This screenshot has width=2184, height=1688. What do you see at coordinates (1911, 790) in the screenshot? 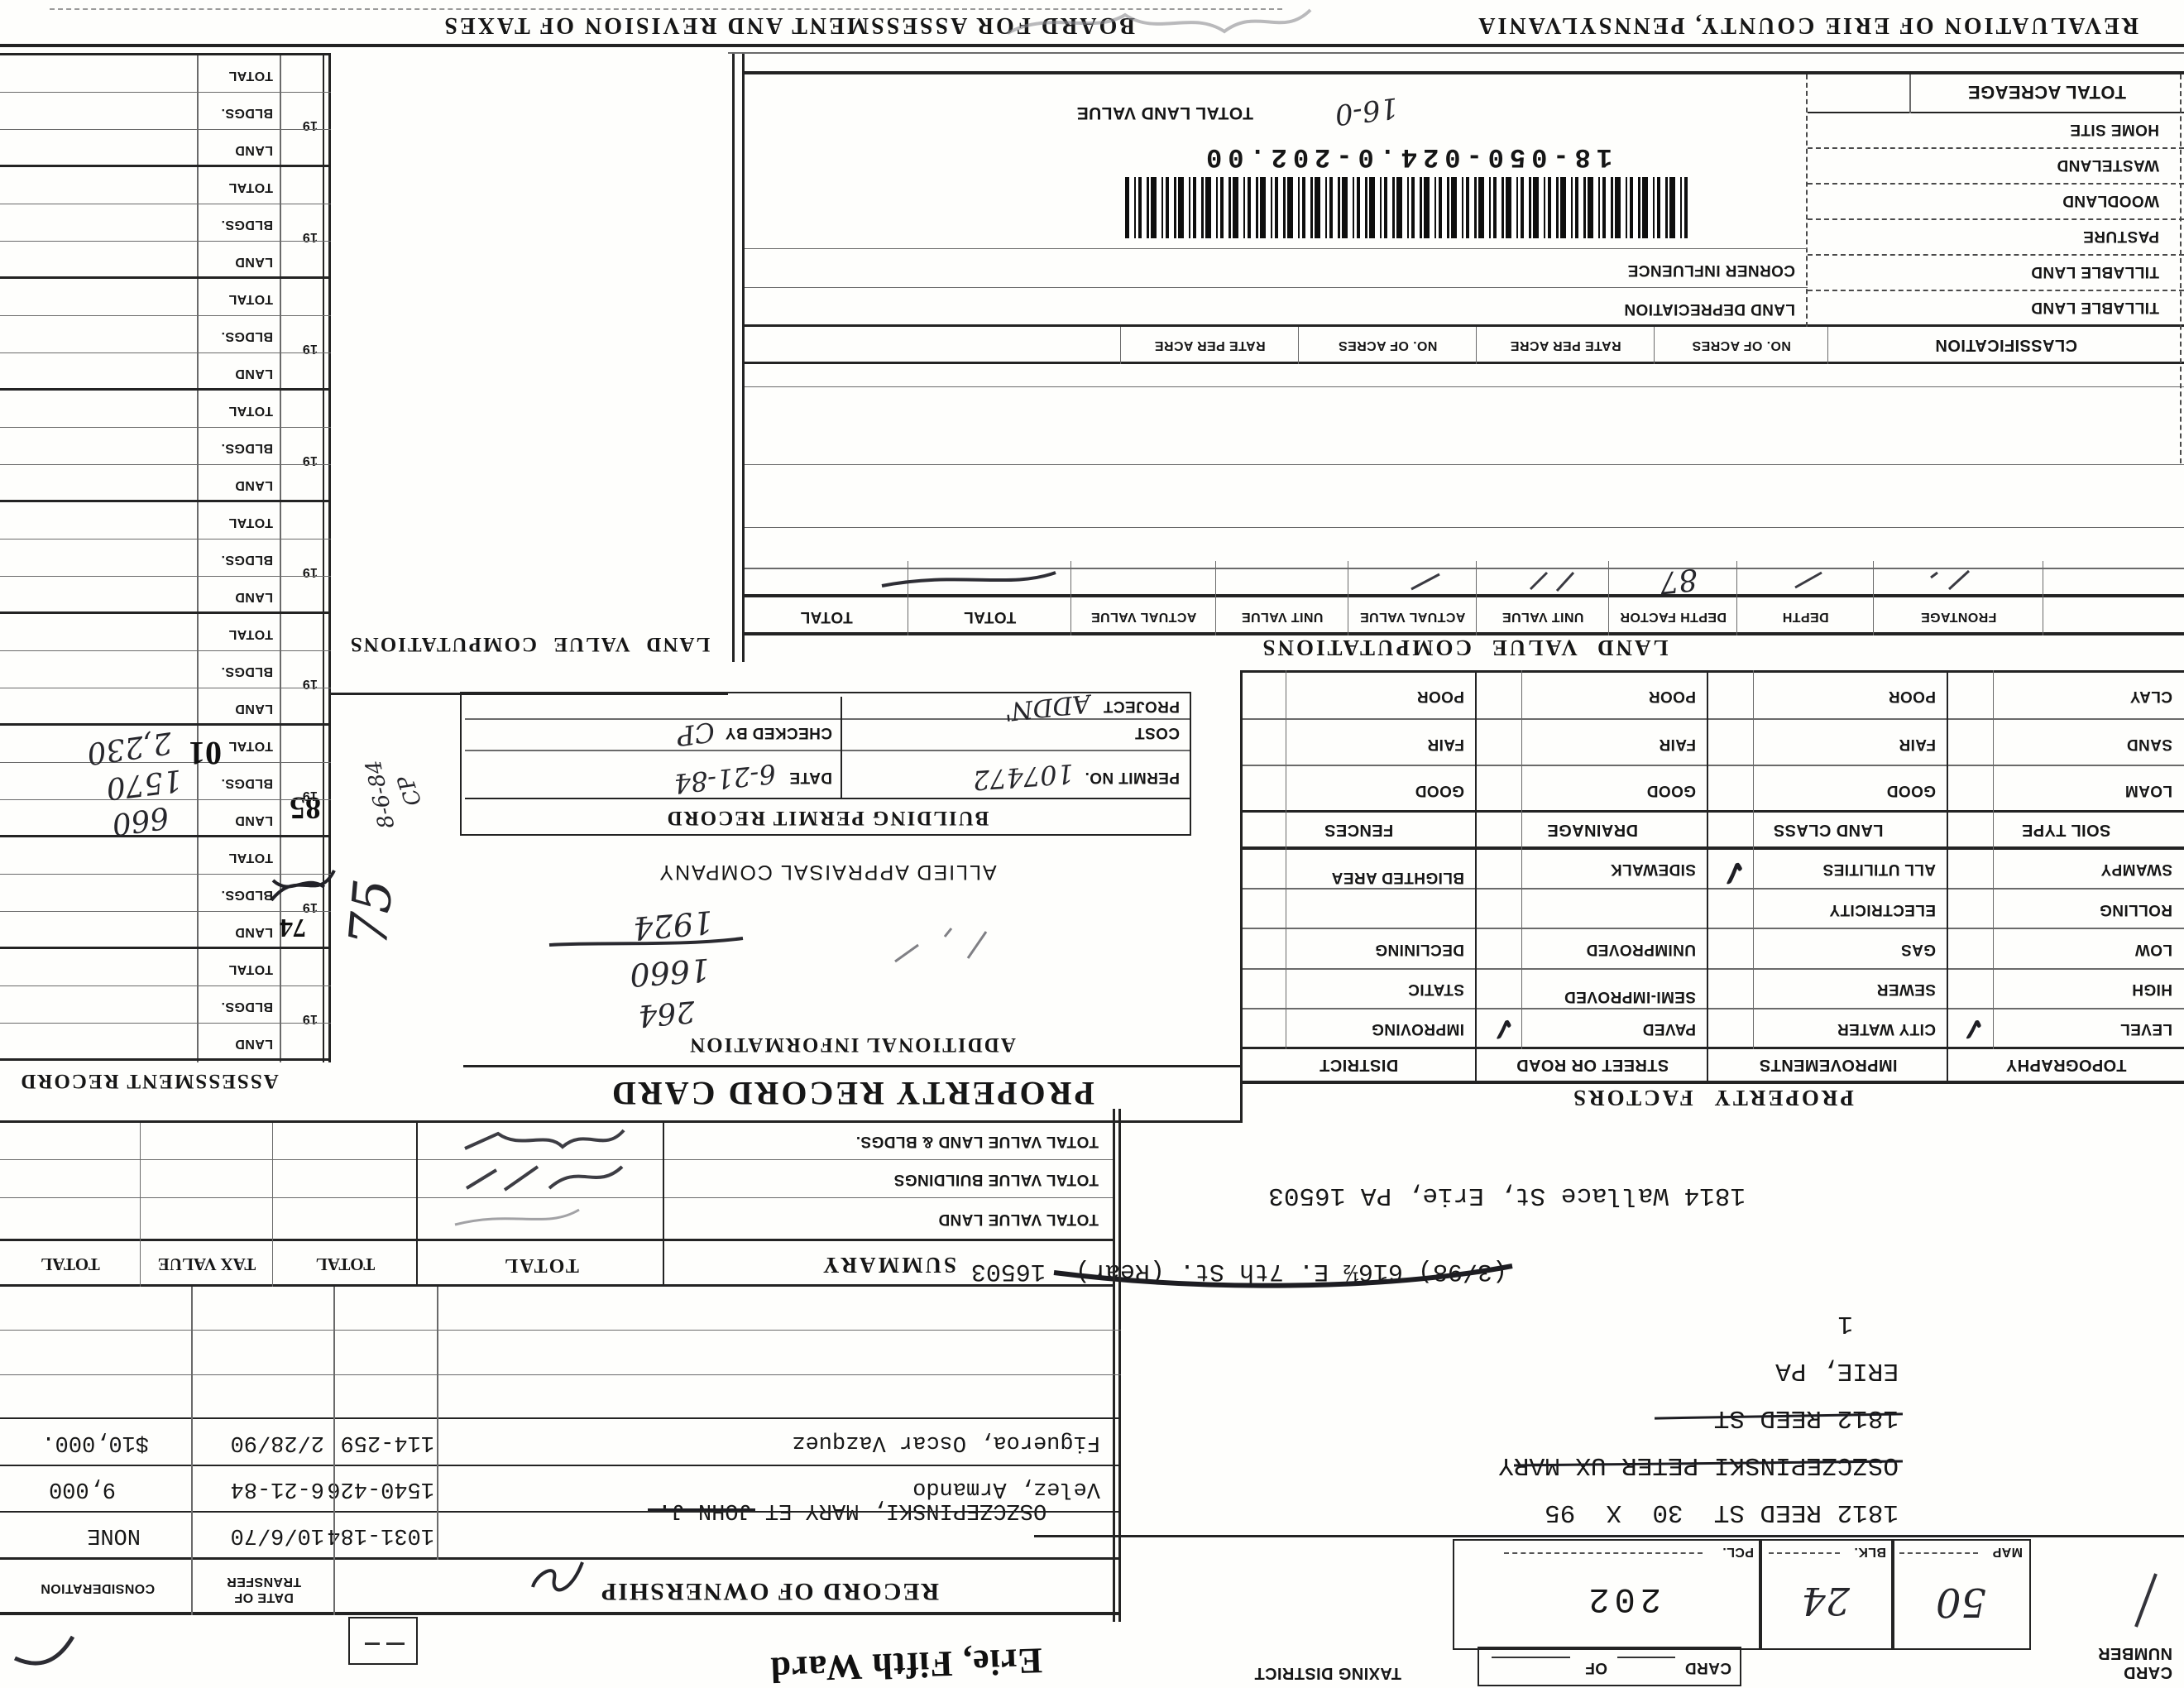
I see `class-good: GOOD` at bounding box center [1911, 790].